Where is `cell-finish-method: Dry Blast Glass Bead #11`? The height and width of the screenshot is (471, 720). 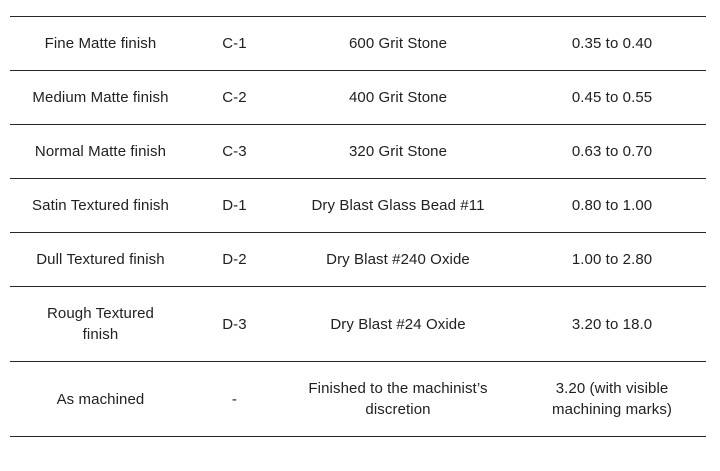
cell-finish-method: Dry Blast Glass Bead #11 is located at coordinates (398, 205).